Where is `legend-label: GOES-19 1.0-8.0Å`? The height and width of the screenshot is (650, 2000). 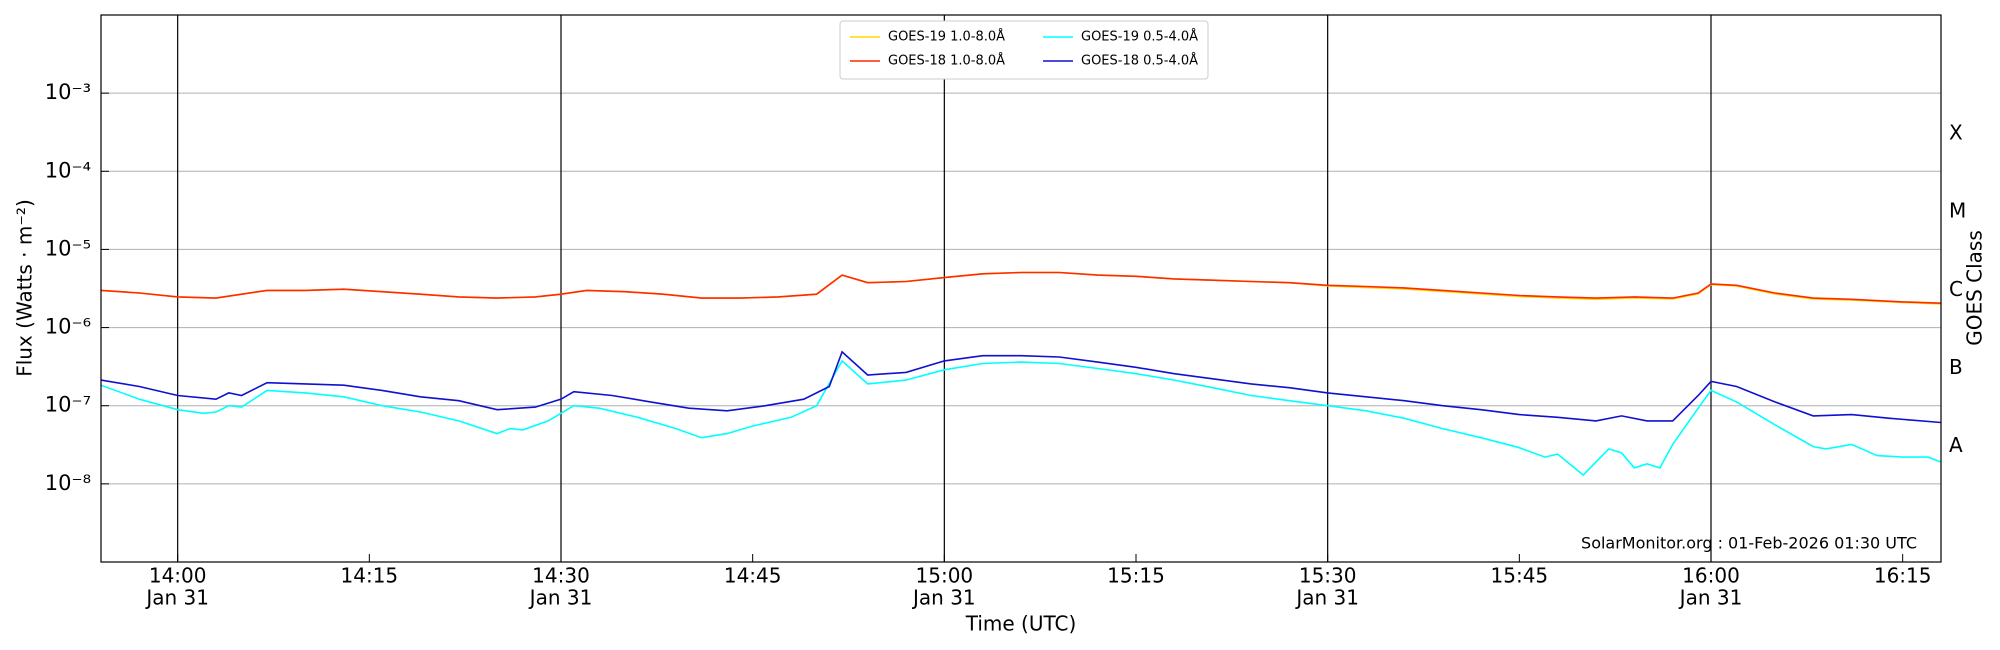 legend-label: GOES-19 1.0-8.0Å is located at coordinates (946, 37).